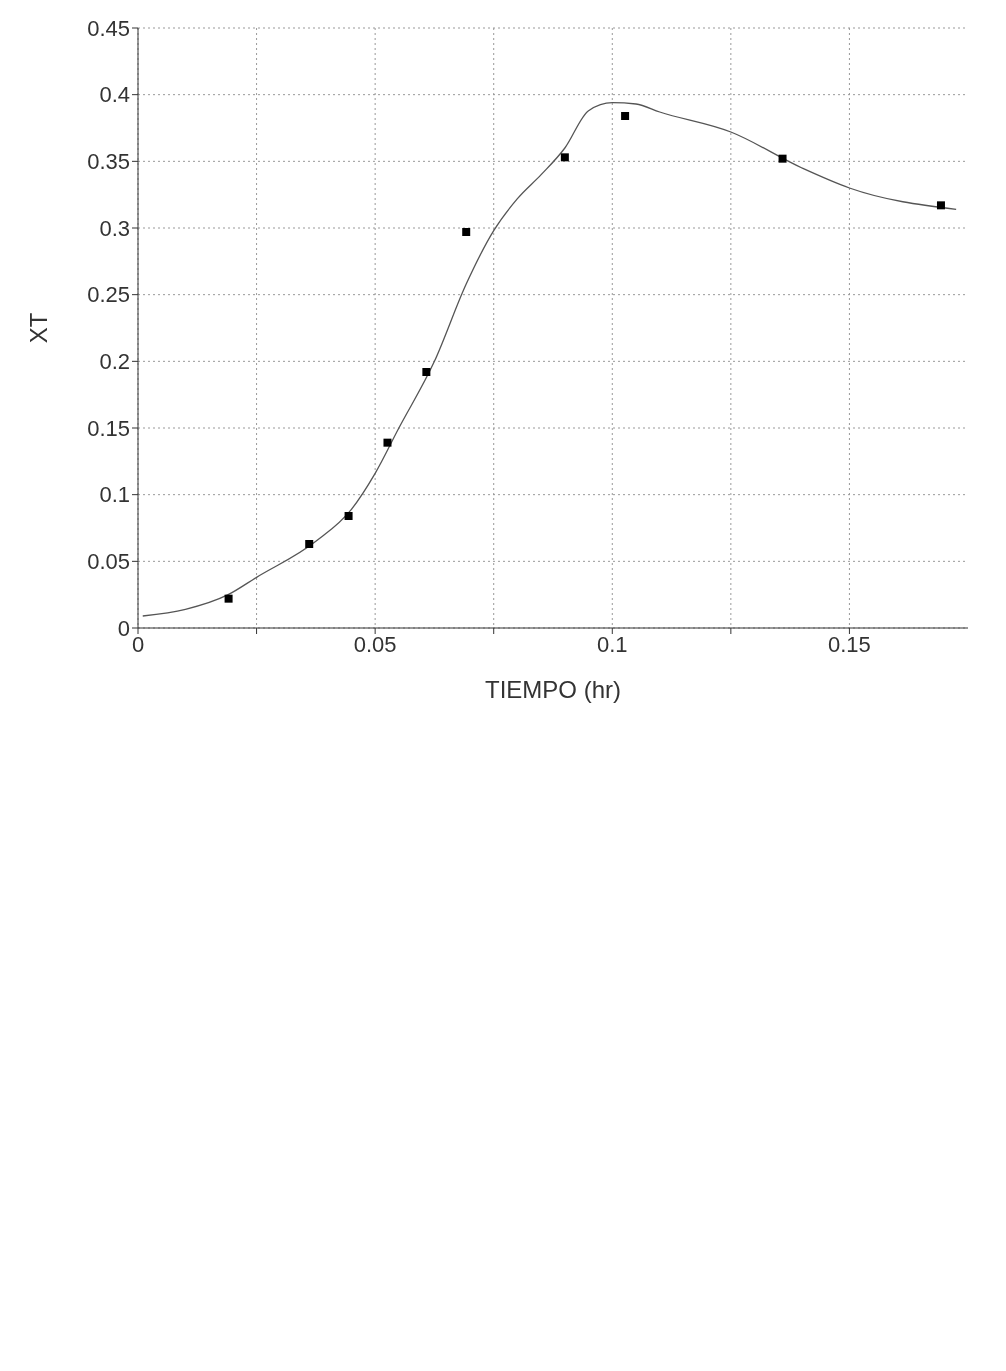 The width and height of the screenshot is (1006, 1371). I want to click on x-tick-label: 0.15, so click(849, 644).